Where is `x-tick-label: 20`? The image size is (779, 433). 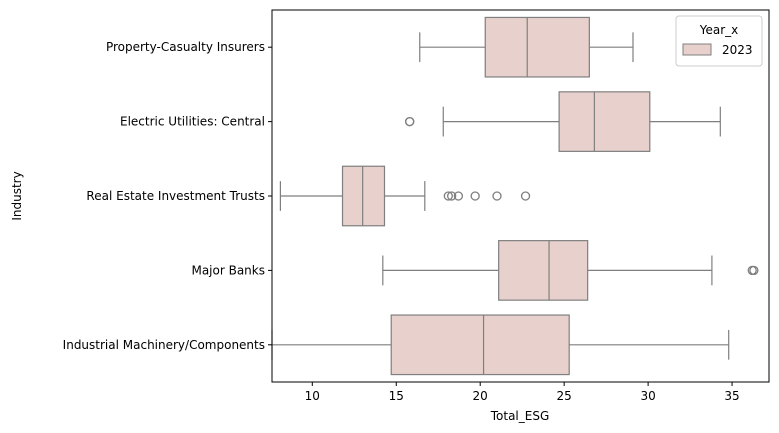
x-tick-label: 20 is located at coordinates (480, 396).